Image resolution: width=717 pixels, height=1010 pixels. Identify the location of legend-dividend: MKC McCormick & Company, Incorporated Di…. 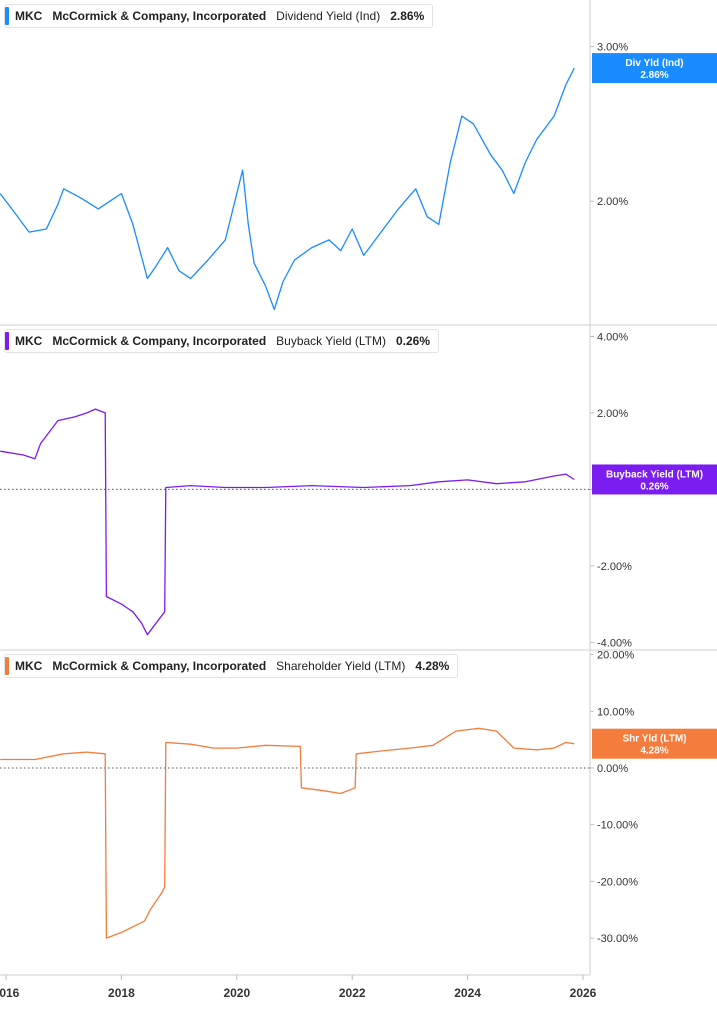
(219, 16).